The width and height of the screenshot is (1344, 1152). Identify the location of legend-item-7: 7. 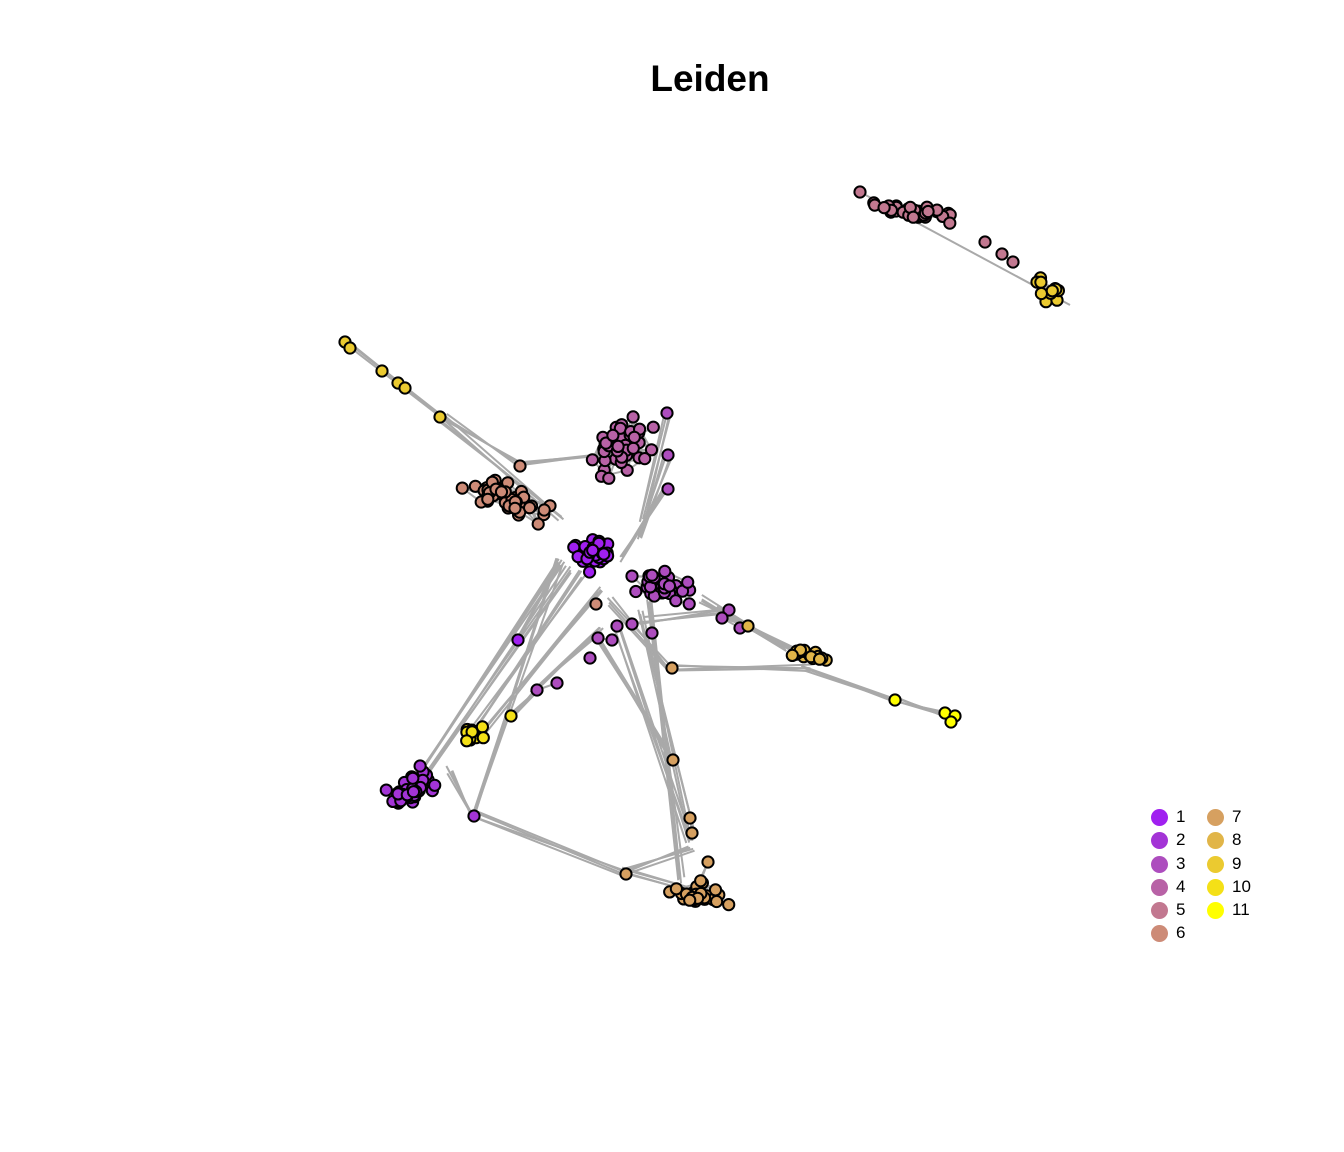
(1234, 817).